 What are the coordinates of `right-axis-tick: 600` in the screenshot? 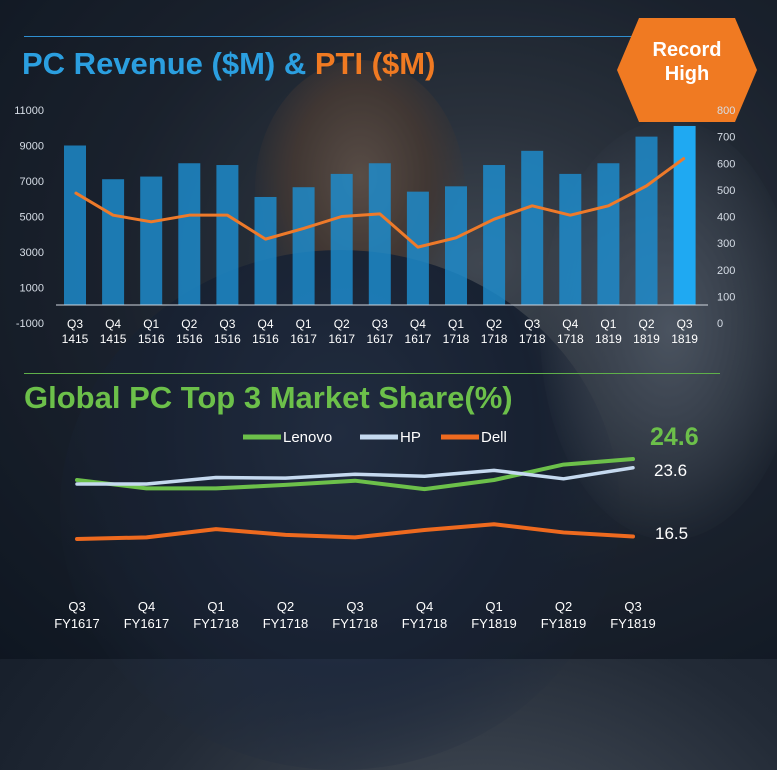 It's located at (726, 164).